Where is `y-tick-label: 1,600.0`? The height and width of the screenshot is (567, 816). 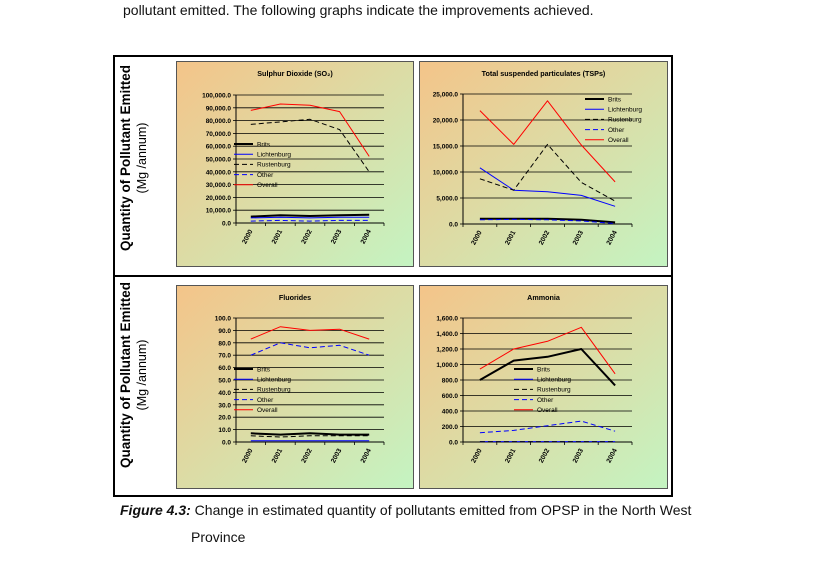 y-tick-label: 1,600.0 is located at coordinates (447, 319).